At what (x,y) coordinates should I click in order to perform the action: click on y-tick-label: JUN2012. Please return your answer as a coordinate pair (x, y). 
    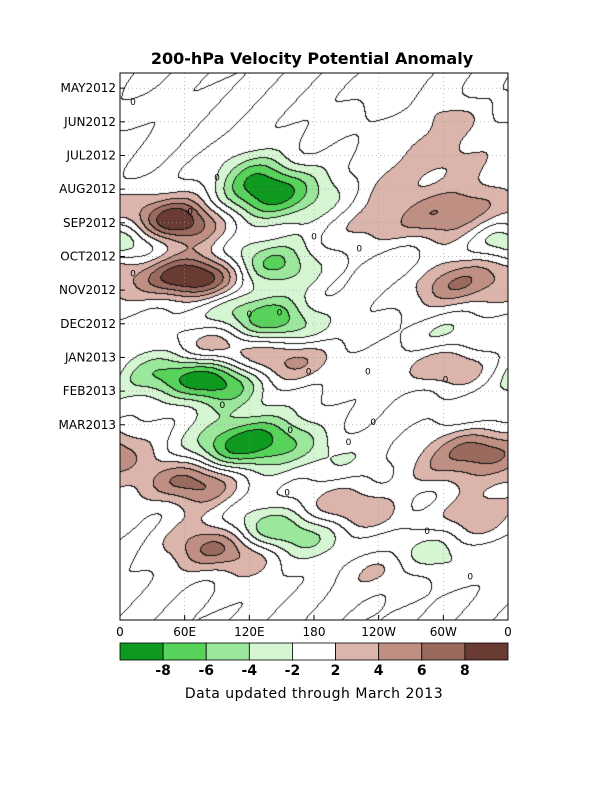
    Looking at the image, I should click on (89, 122).